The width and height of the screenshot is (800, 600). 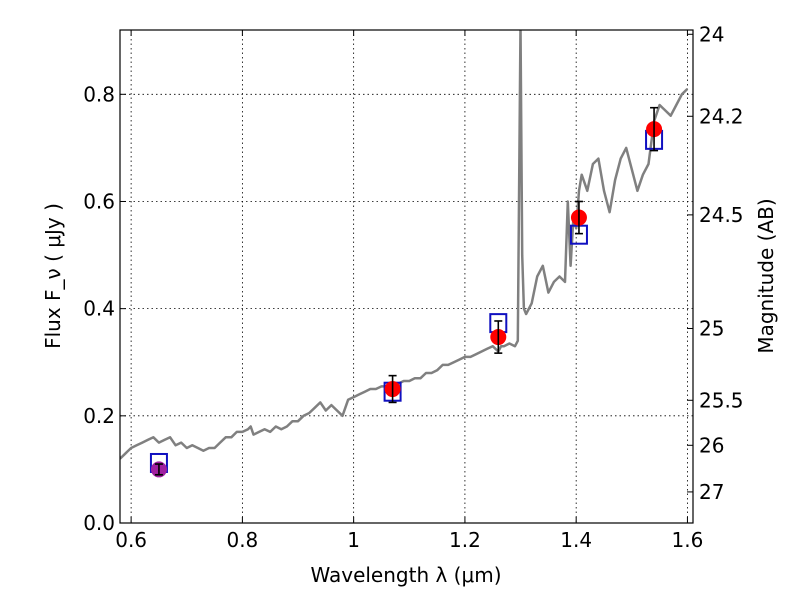 What do you see at coordinates (465, 540) in the screenshot?
I see `x-tick-label: 1.2` at bounding box center [465, 540].